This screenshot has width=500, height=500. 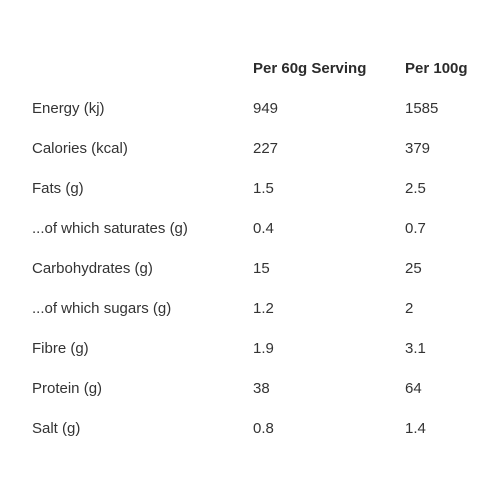 I want to click on table-row: Fats (g) 1.5 2.5, so click(x=250, y=189).